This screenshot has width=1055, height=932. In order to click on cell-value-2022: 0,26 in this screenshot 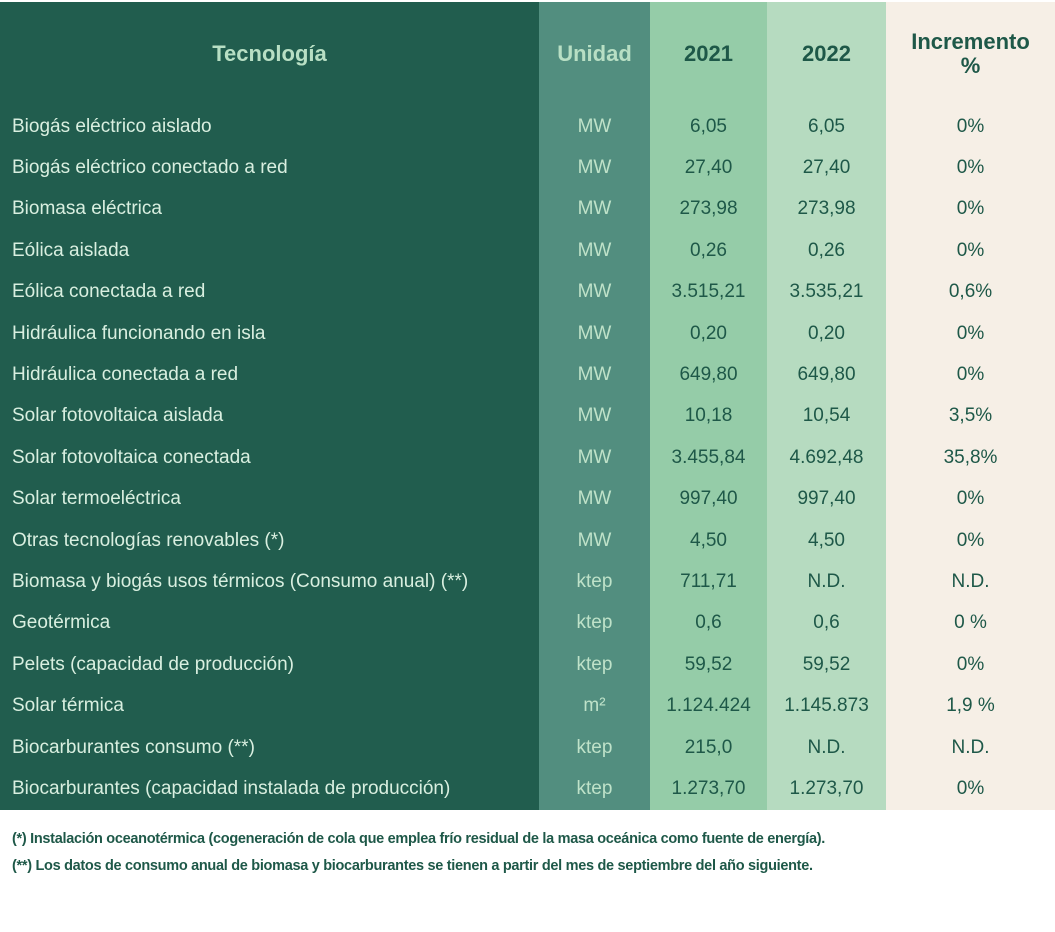, I will do `click(826, 251)`.